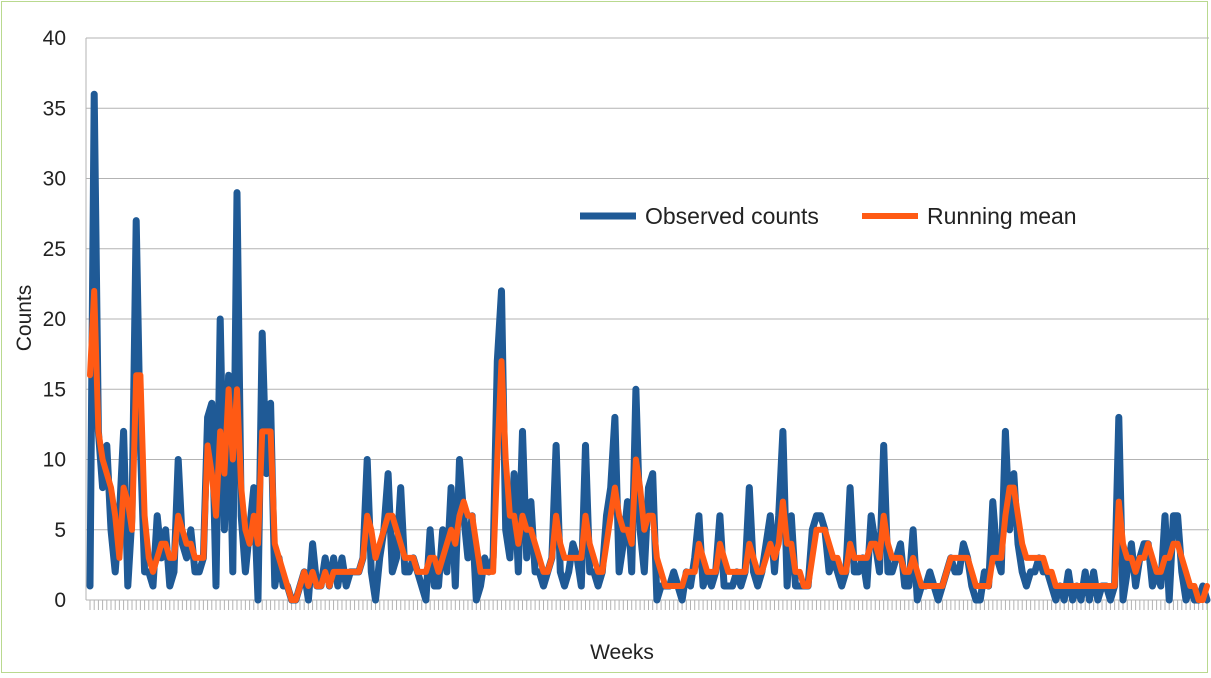 The width and height of the screenshot is (1211, 678). I want to click on legend: Observed counts Running mean, so click(828, 216).